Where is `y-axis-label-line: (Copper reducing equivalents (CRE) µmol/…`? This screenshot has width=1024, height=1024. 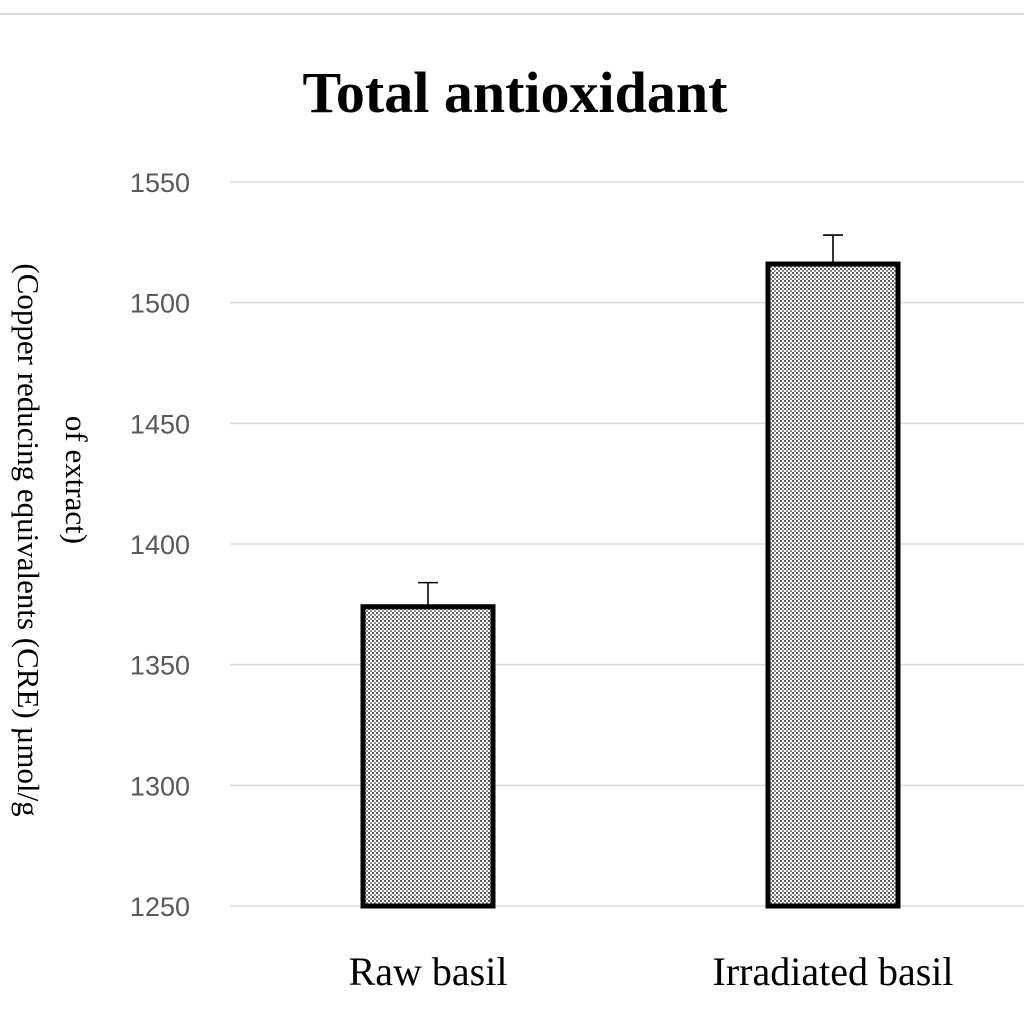 y-axis-label-line: (Copper reducing equivalents (CRE) µmol/… is located at coordinates (28, 539).